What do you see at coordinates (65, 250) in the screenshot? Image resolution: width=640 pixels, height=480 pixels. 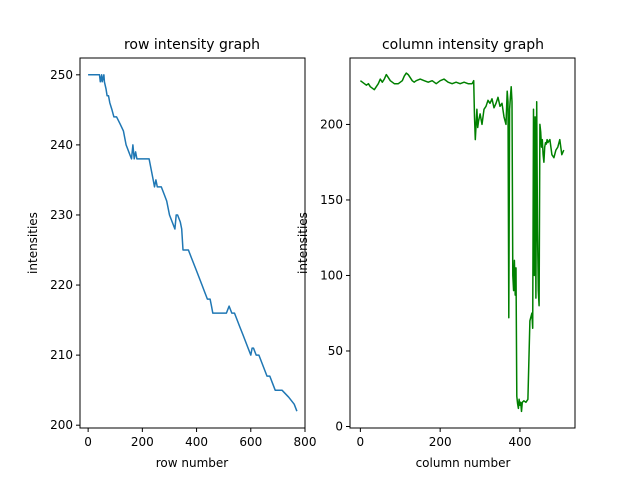 I see `row-chart-yticks: 200 210 220 230 240 250` at bounding box center [65, 250].